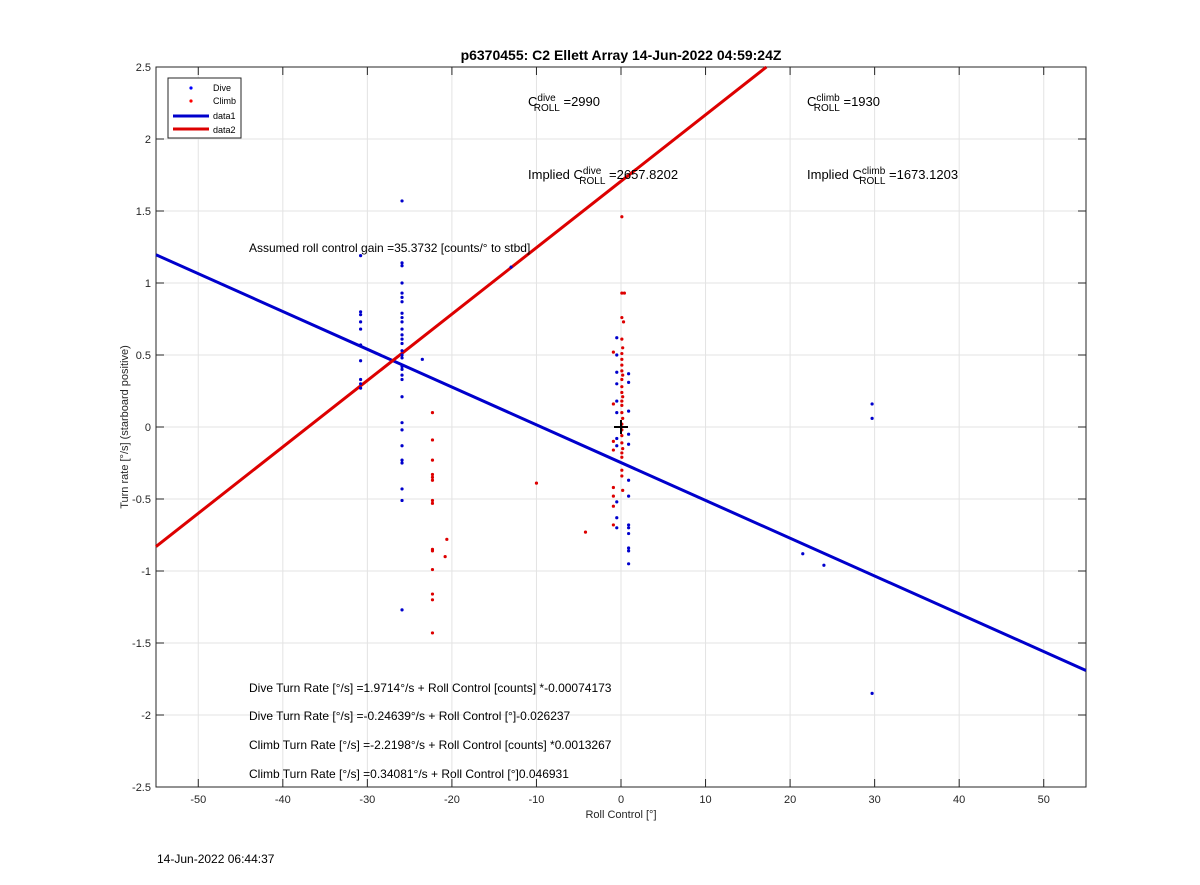  I want to click on legend-data1-label: data1, so click(224, 116).